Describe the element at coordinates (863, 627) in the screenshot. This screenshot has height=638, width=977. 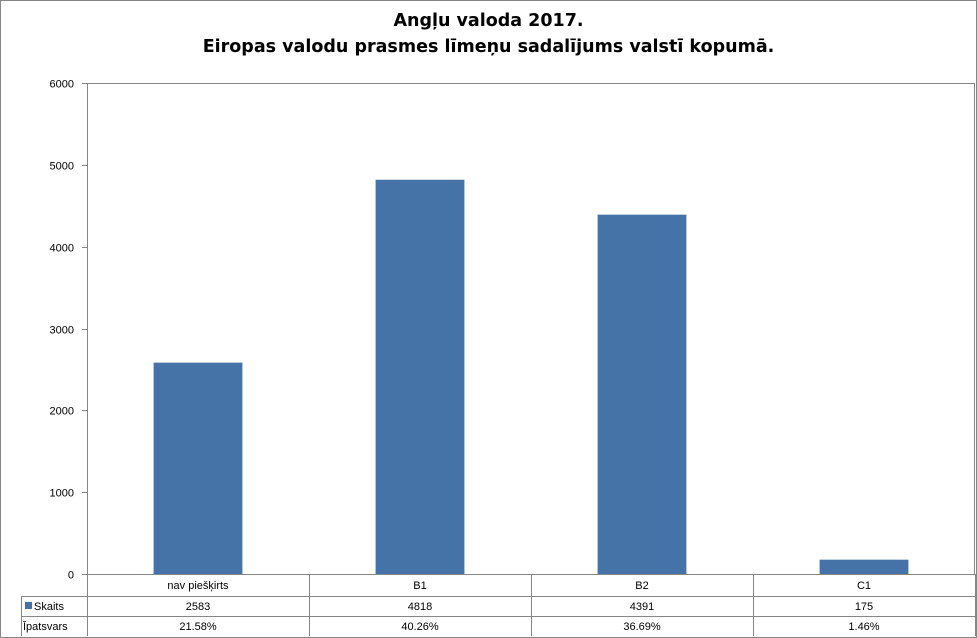
I see `table-cell-value: 1.46%` at that location.